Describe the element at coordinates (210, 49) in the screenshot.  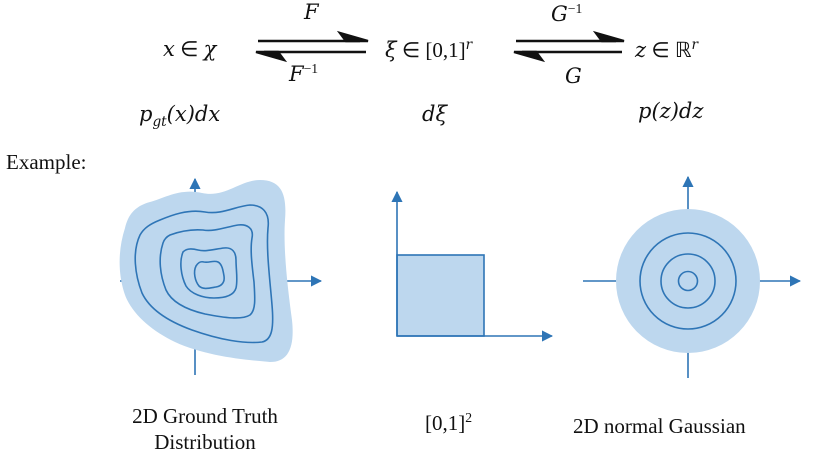
I see `set-chi: χ` at that location.